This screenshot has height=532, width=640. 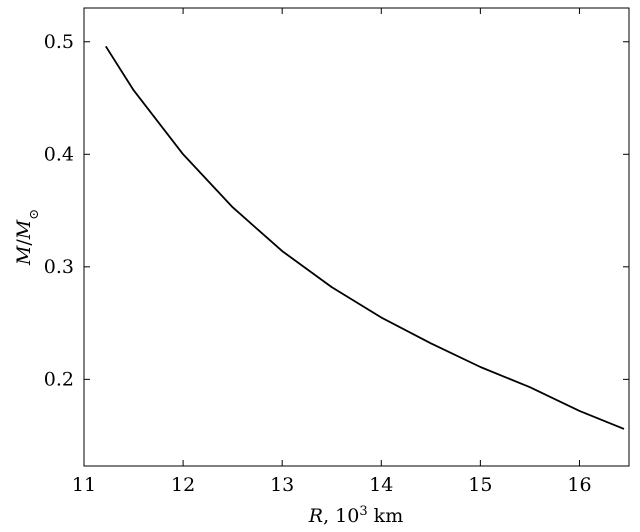 What do you see at coordinates (59, 42) in the screenshot?
I see `y-tick-label: 0.5` at bounding box center [59, 42].